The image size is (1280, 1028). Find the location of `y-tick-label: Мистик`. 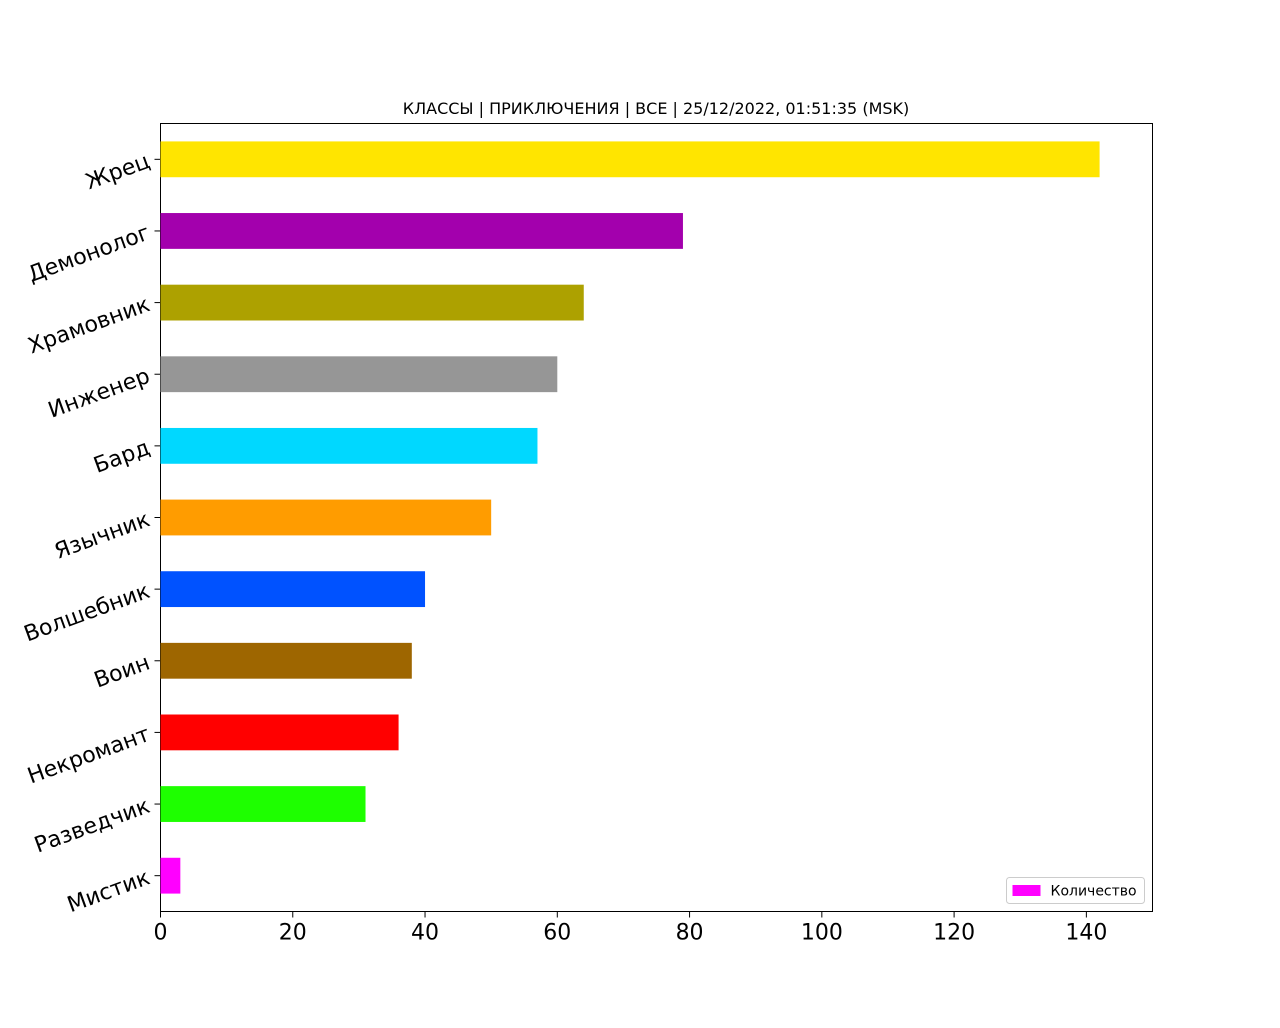

y-tick-label: Мистик is located at coordinates (108, 891).